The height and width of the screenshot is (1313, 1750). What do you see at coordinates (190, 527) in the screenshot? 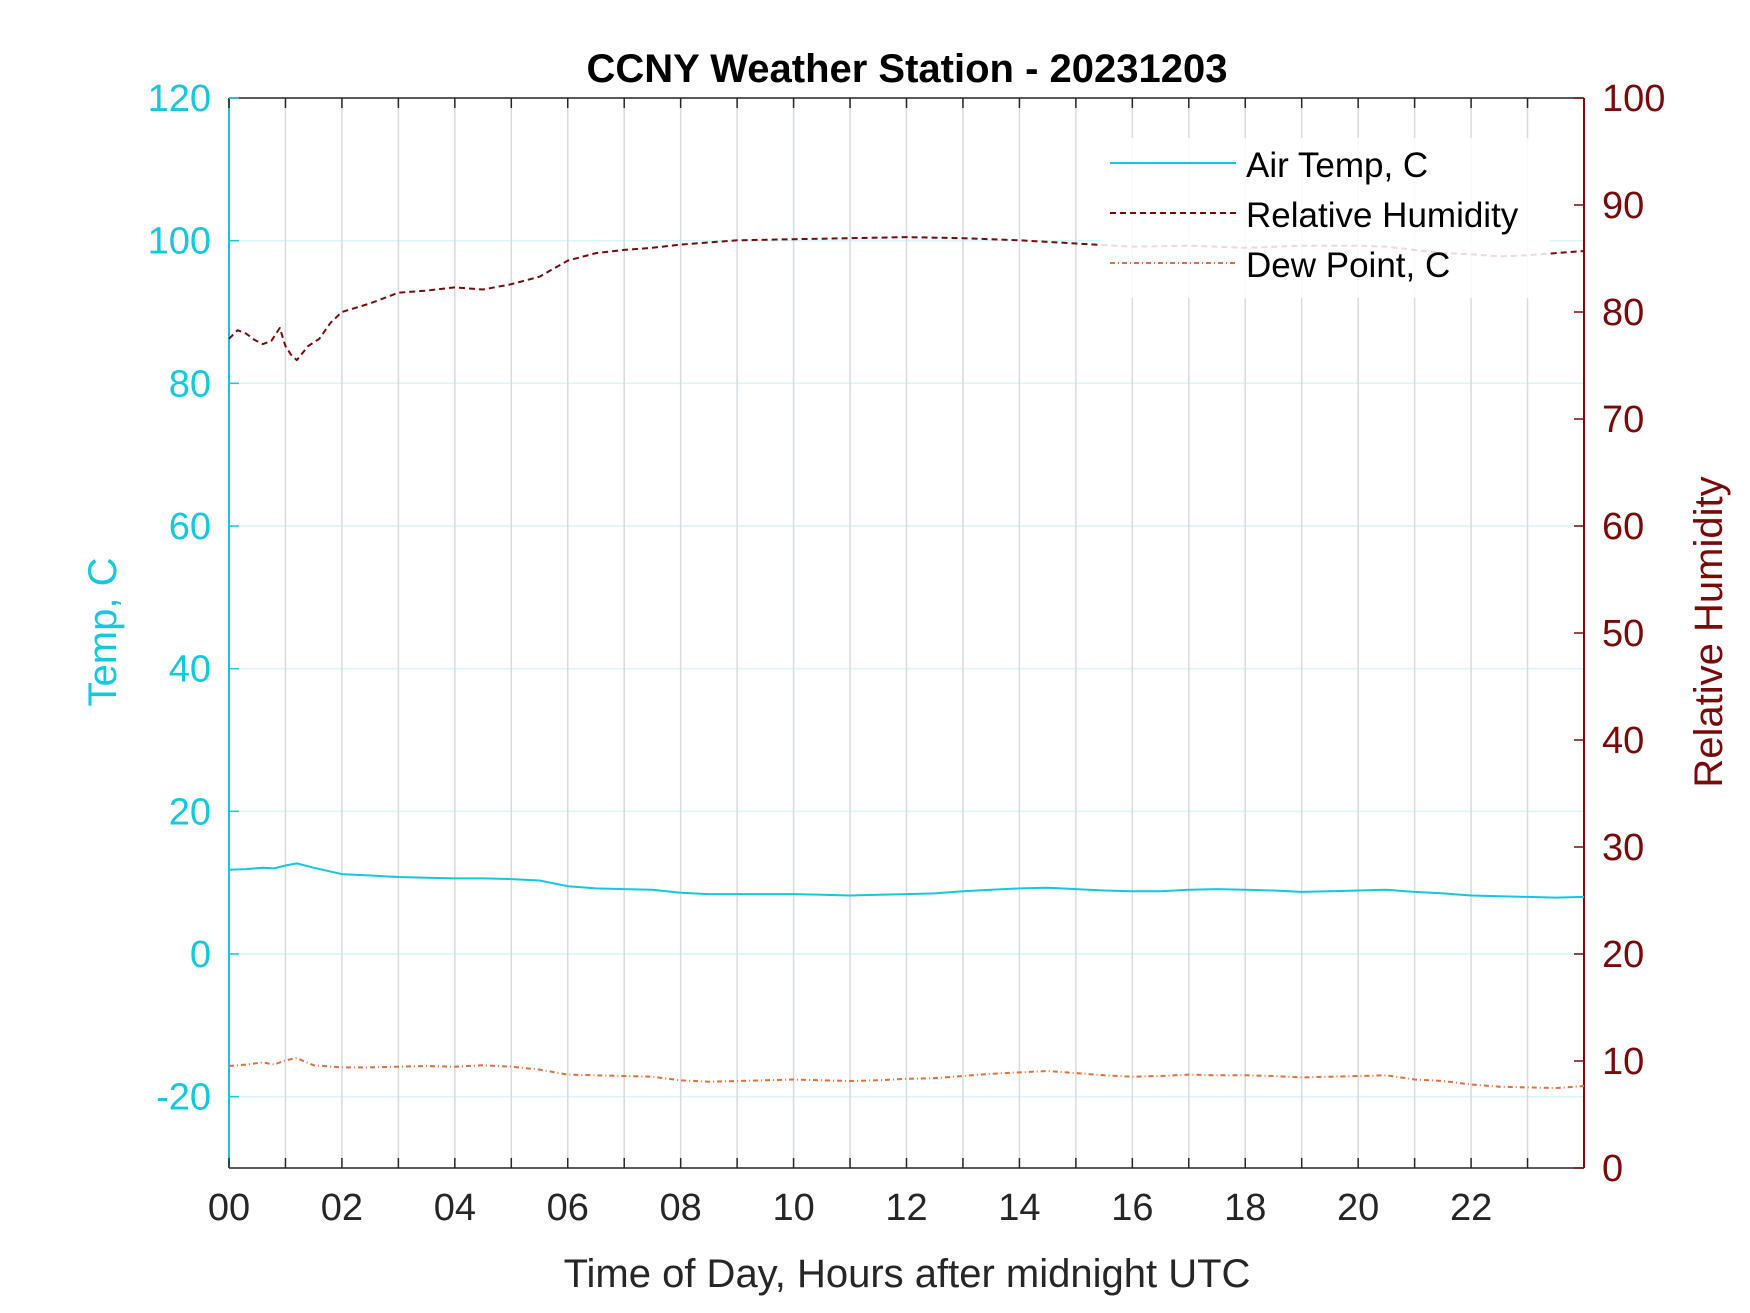
I see `left-y-tick-label: 60` at bounding box center [190, 527].